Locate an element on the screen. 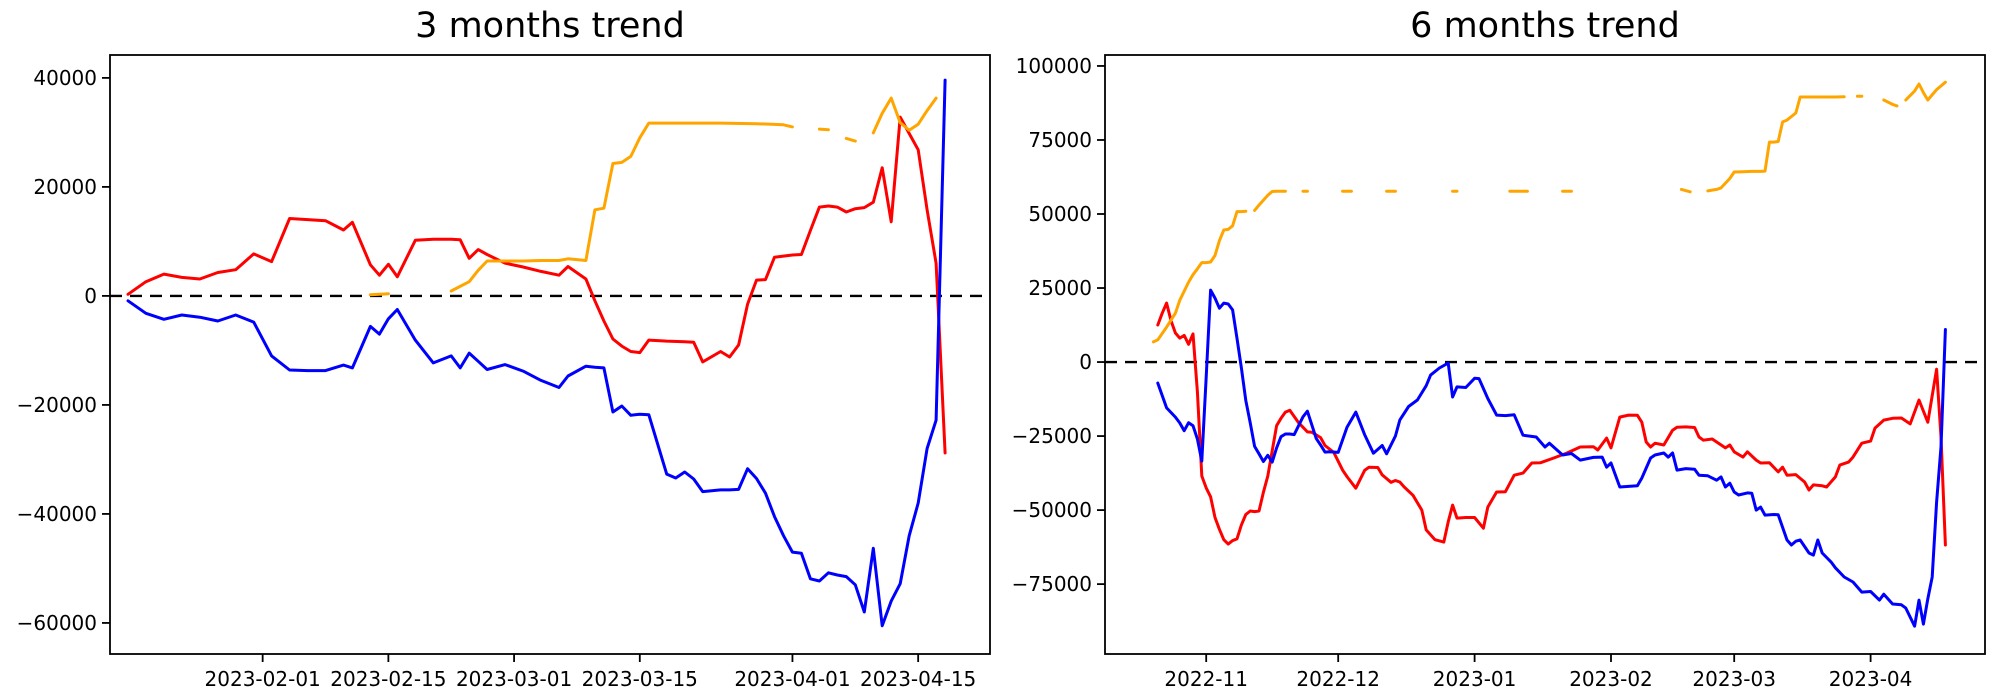  series-red-line is located at coordinates (1551, 424).